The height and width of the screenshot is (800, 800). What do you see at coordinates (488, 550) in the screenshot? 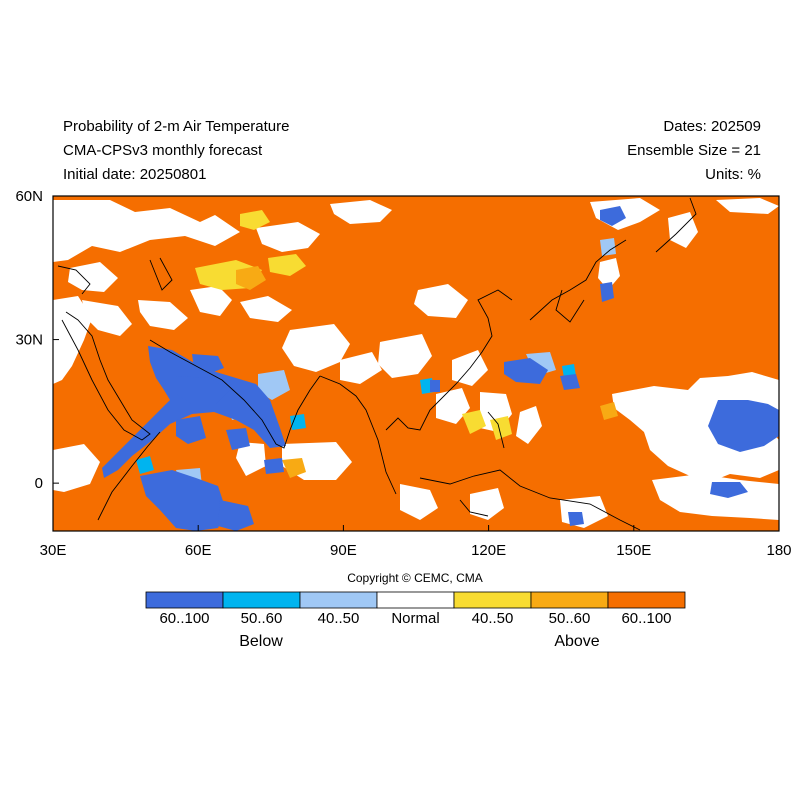
I see `x-tick-label: 120E` at bounding box center [488, 550].